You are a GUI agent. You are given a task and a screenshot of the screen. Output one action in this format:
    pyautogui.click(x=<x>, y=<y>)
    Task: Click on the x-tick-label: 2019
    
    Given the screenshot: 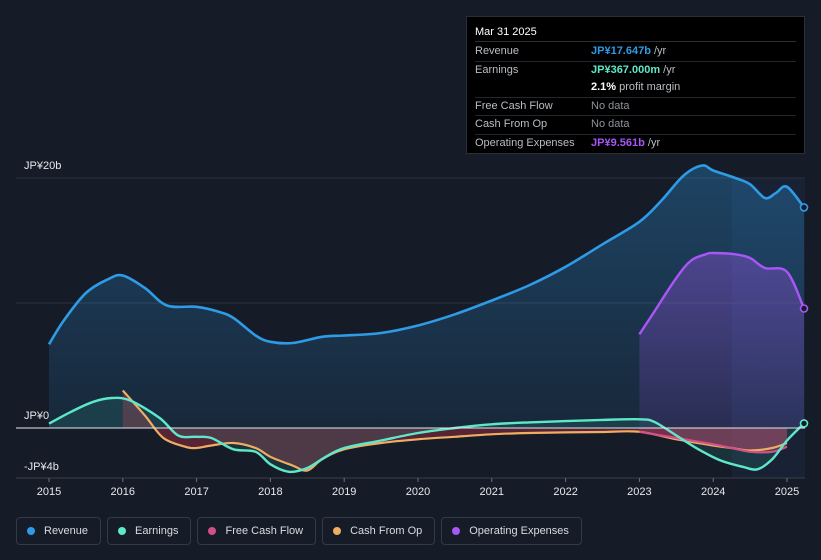 What is the action you would take?
    pyautogui.click(x=344, y=492)
    